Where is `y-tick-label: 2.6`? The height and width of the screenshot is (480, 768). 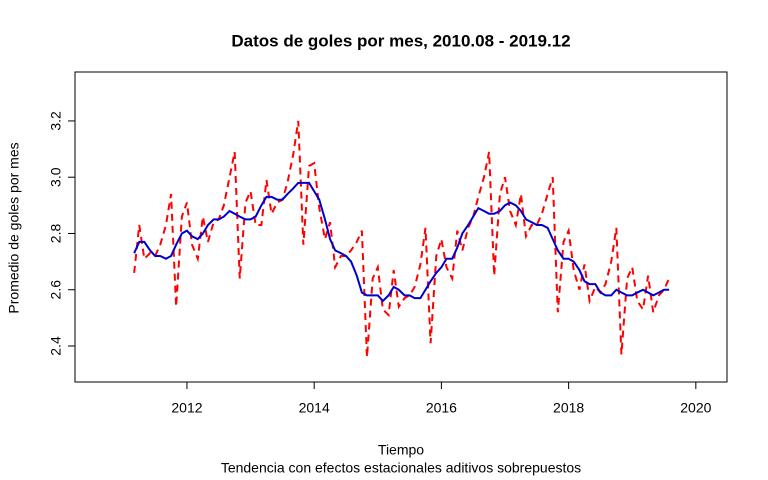
y-tick-label: 2.6 is located at coordinates (56, 290).